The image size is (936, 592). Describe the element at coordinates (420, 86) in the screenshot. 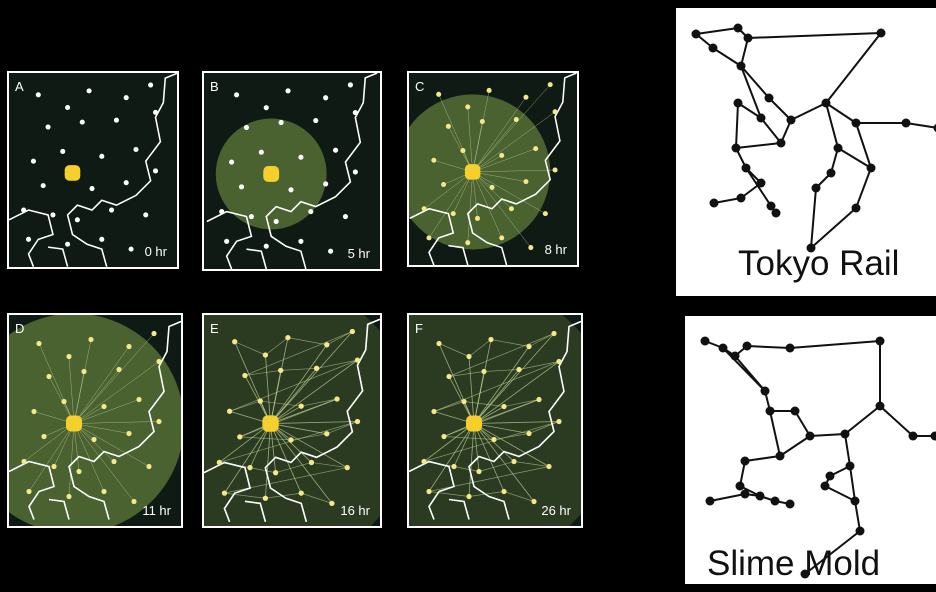

I see `panel-c-letter: C` at that location.